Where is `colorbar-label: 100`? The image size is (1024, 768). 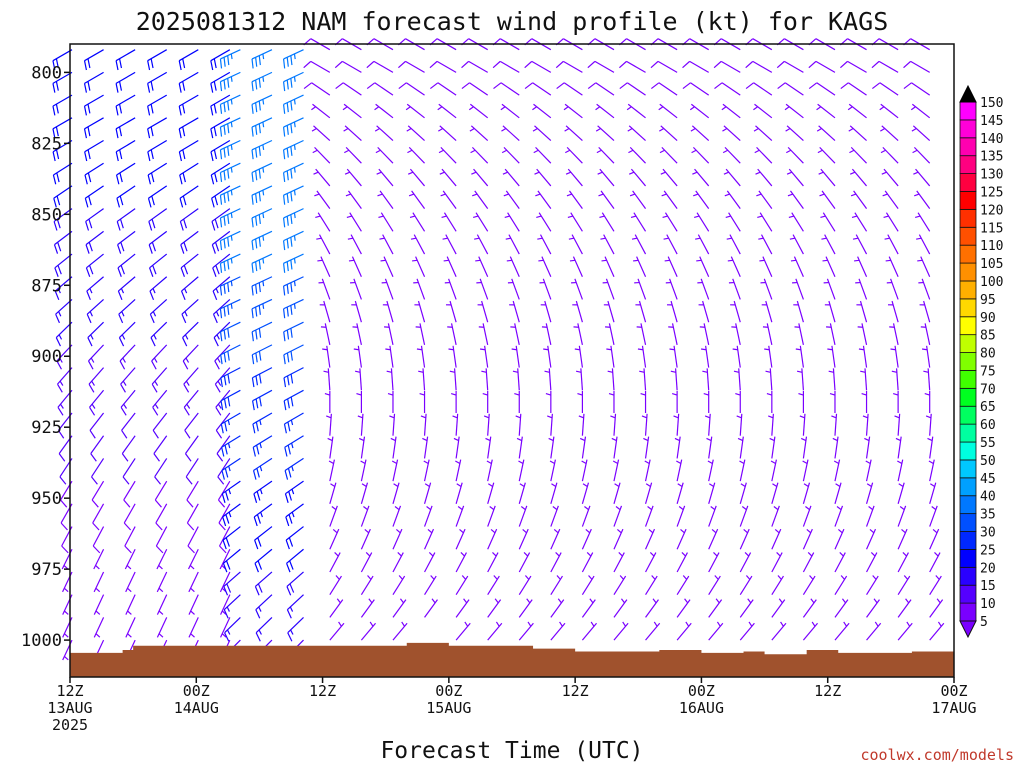
colorbar-label: 100 is located at coordinates (991, 282).